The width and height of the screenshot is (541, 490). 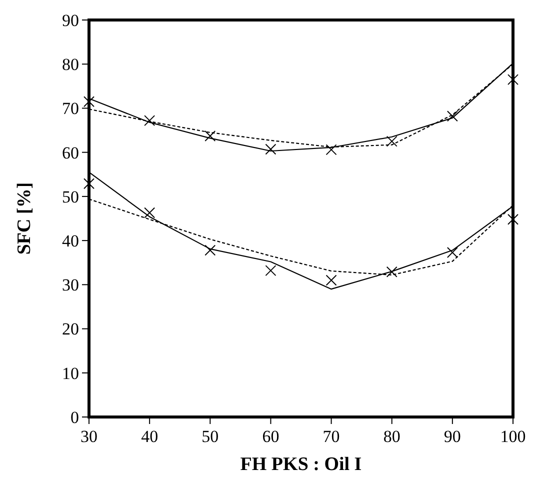 I want to click on y-tick-label: 80, so click(x=70, y=64).